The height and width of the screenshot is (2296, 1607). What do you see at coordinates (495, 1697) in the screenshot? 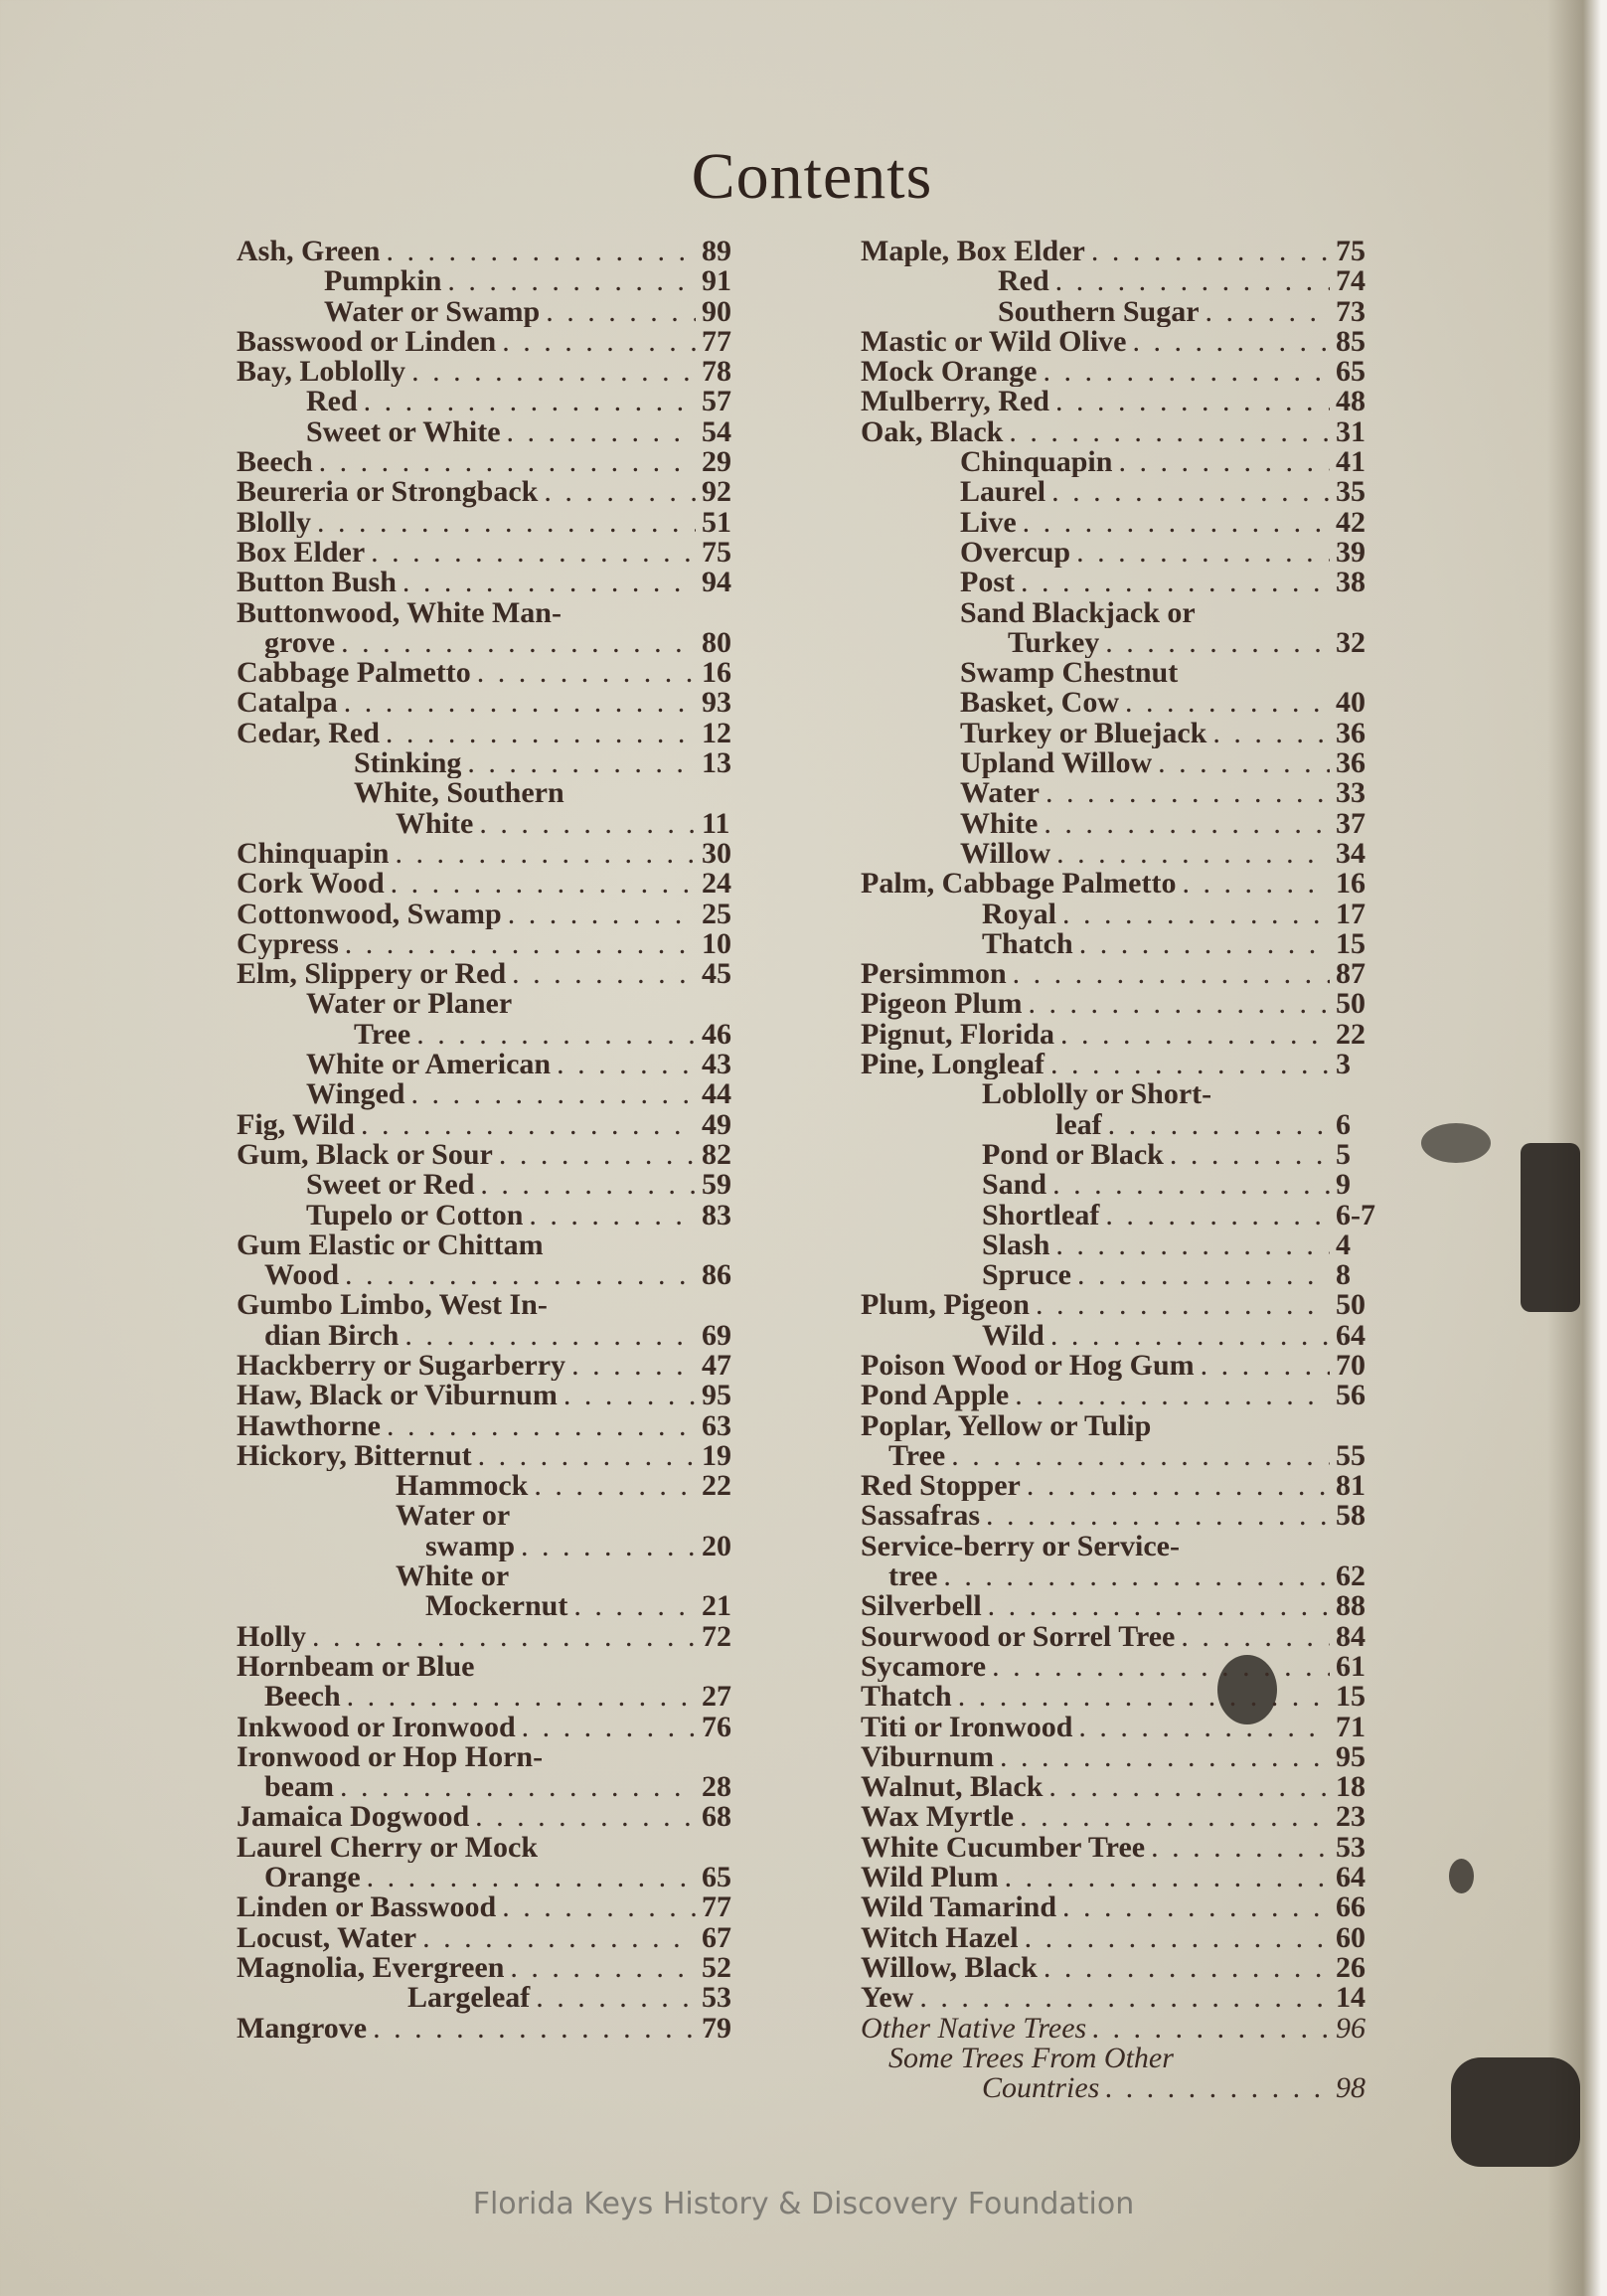
I see `contents-entry: Beech 27` at bounding box center [495, 1697].